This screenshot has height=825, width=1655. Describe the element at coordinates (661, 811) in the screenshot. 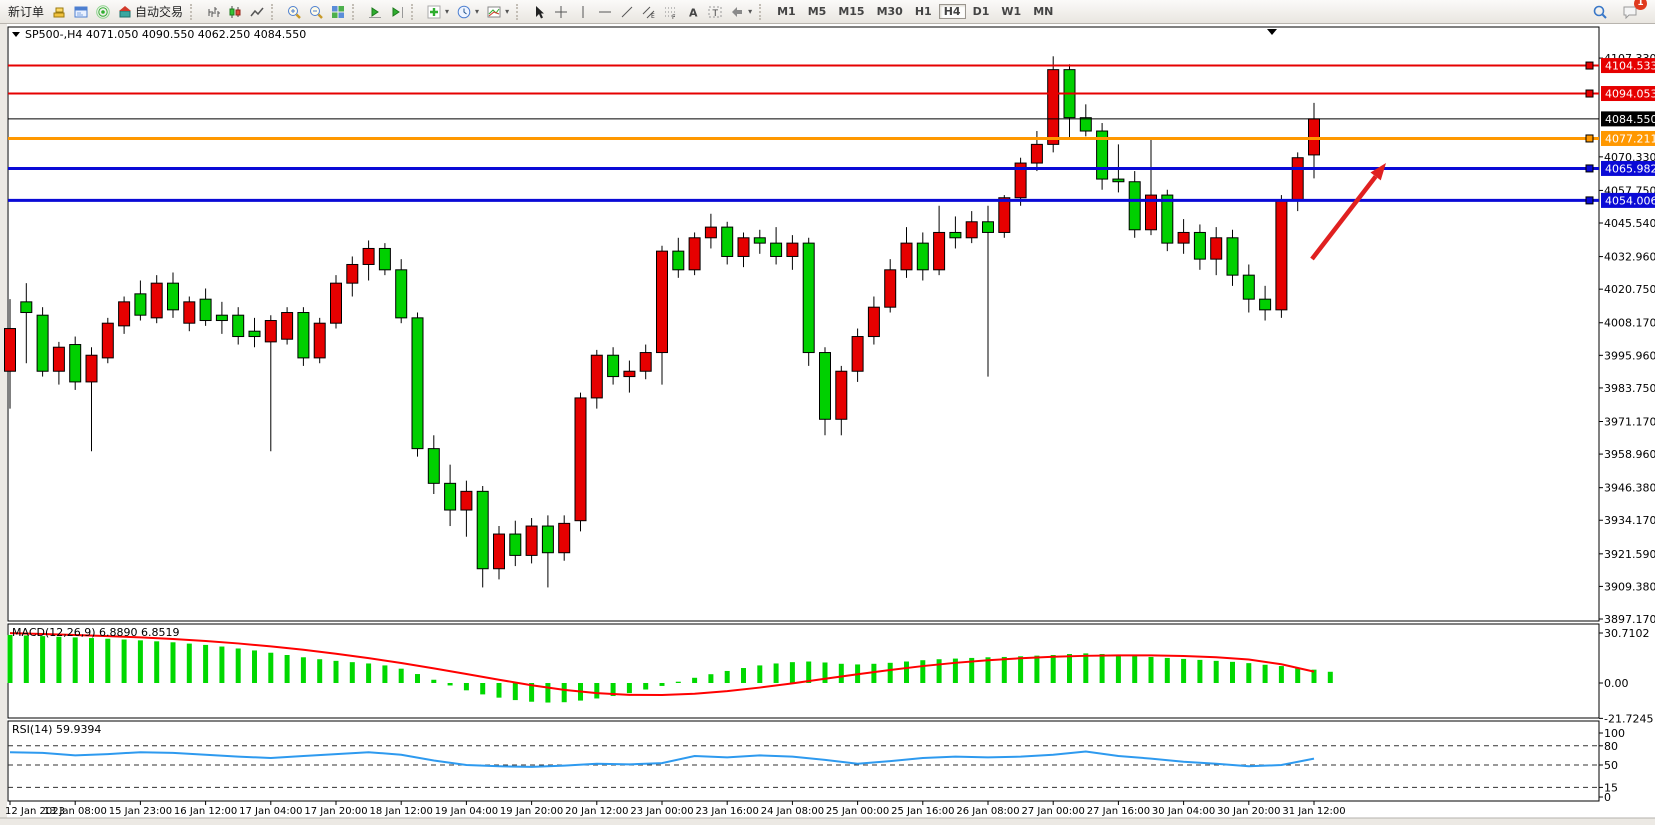

I see `time-axis-label: 23 Jan 00:00` at that location.